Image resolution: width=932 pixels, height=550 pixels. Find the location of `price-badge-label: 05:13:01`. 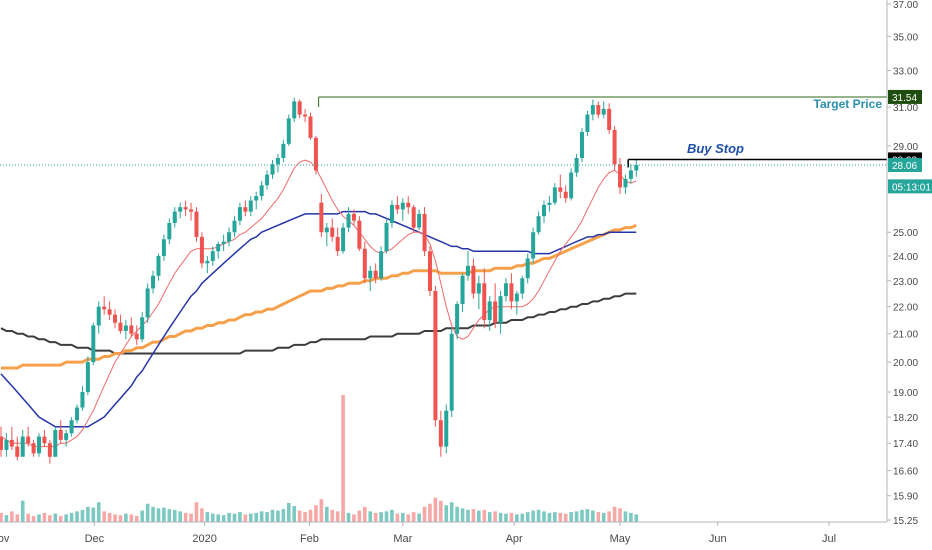

price-badge-label: 05:13:01 is located at coordinates (911, 187).